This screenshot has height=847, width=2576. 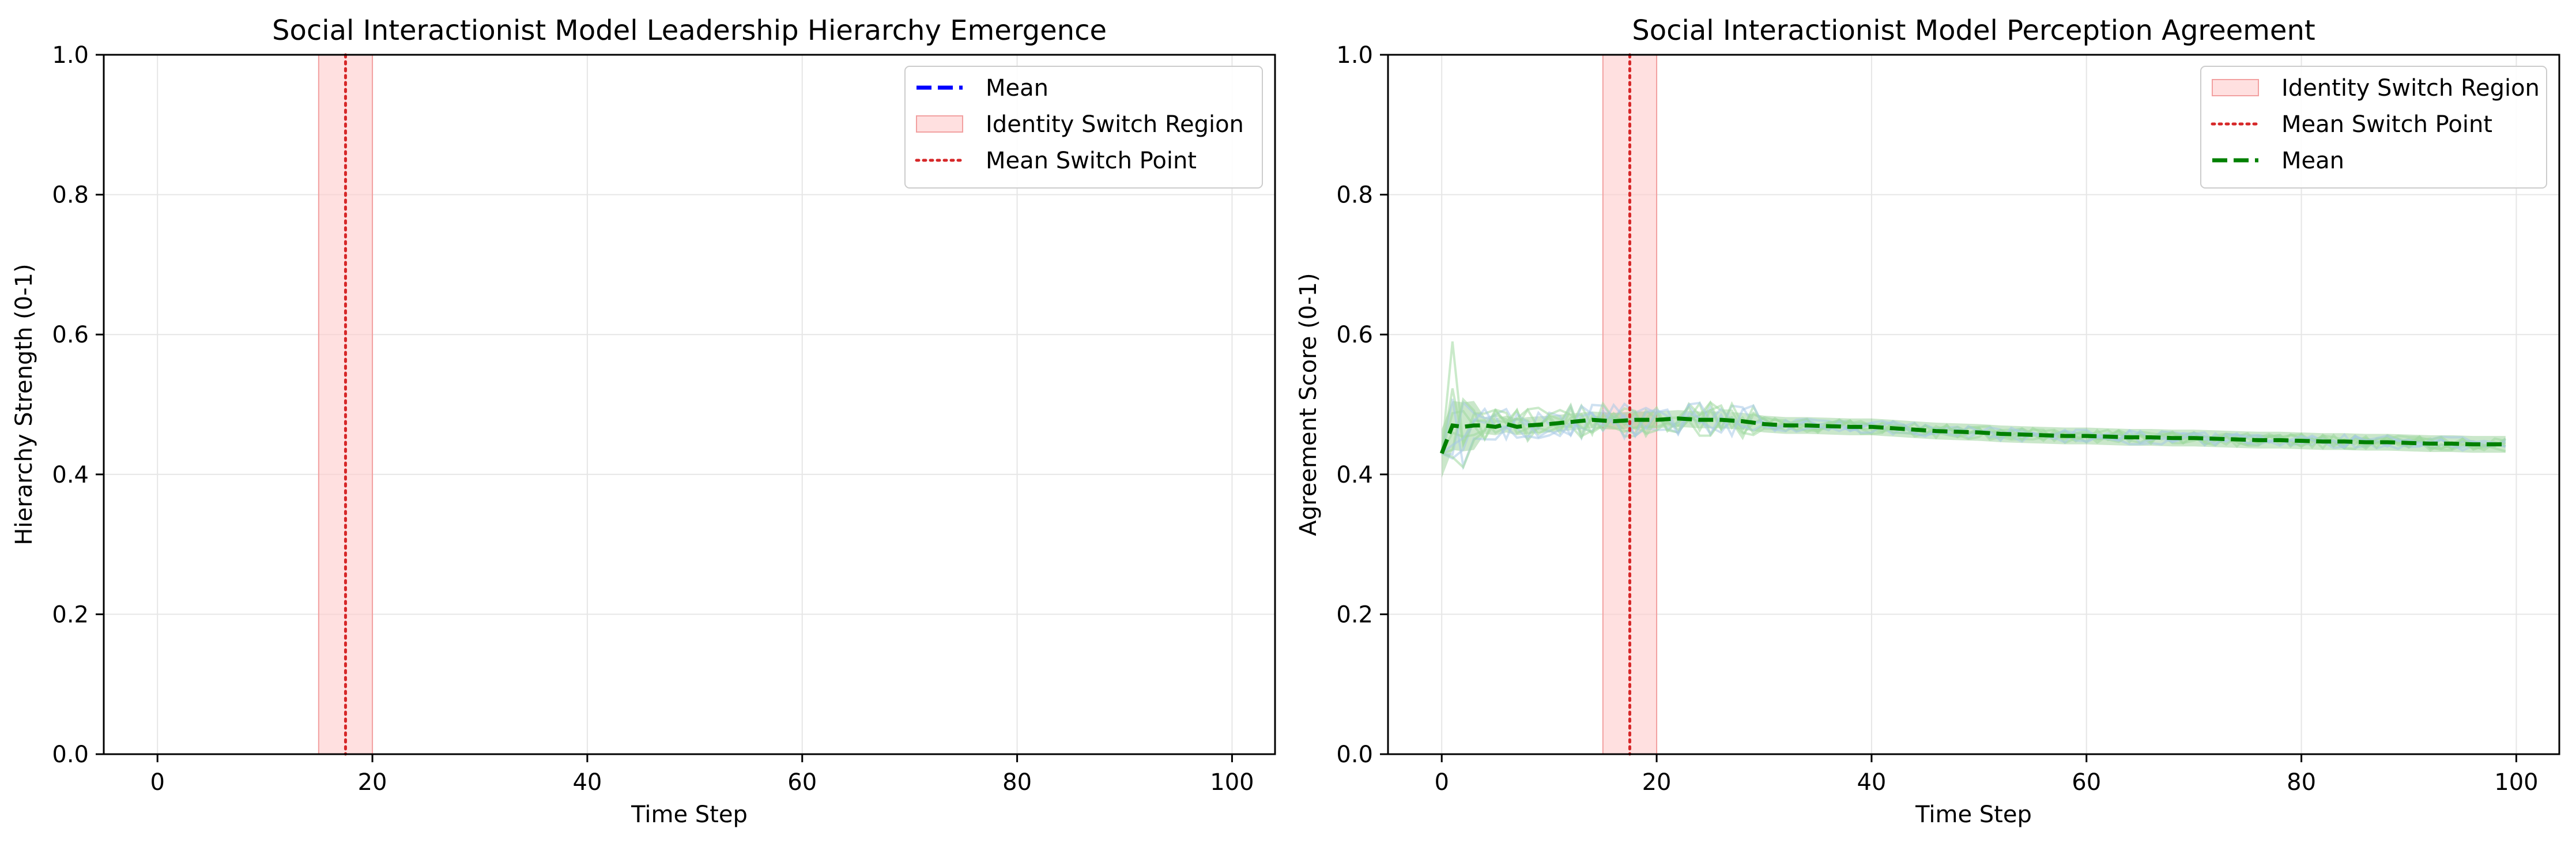 I want to click on mean-line, so click(x=1972, y=435).